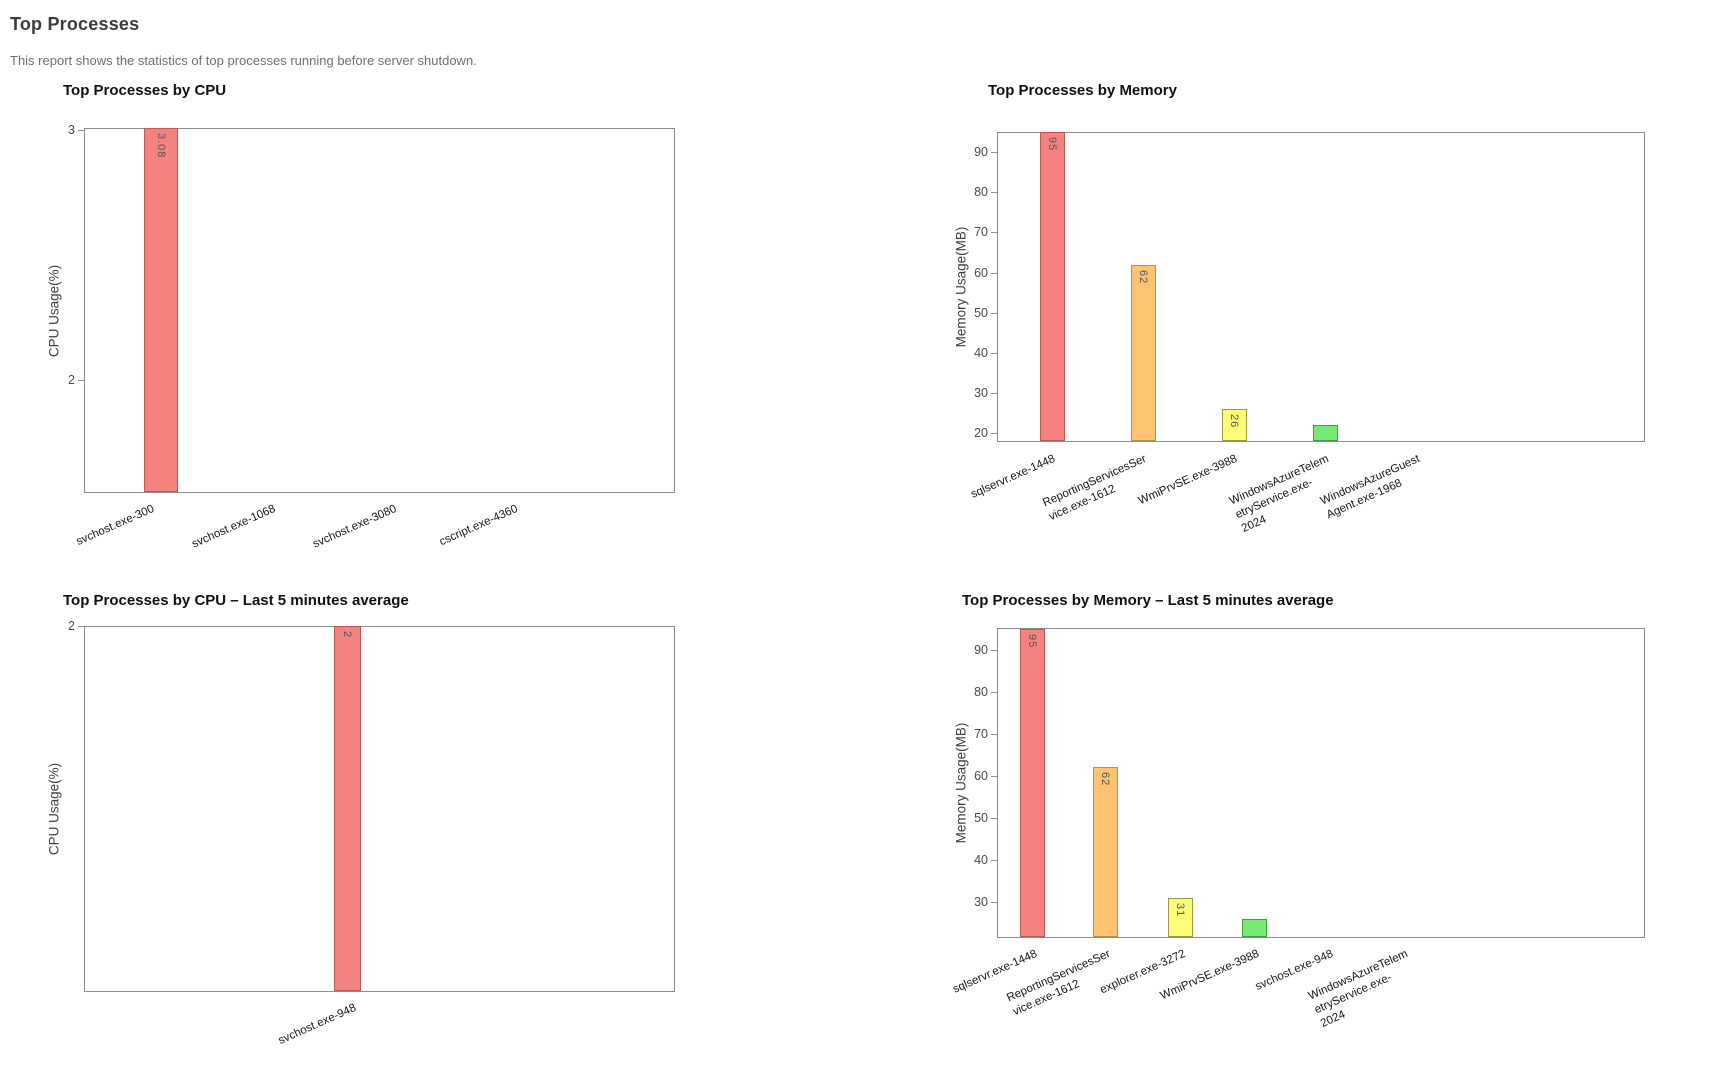 The height and width of the screenshot is (1074, 1735). Describe the element at coordinates (75, 24) in the screenshot. I see `page-title: Top Processes` at that location.